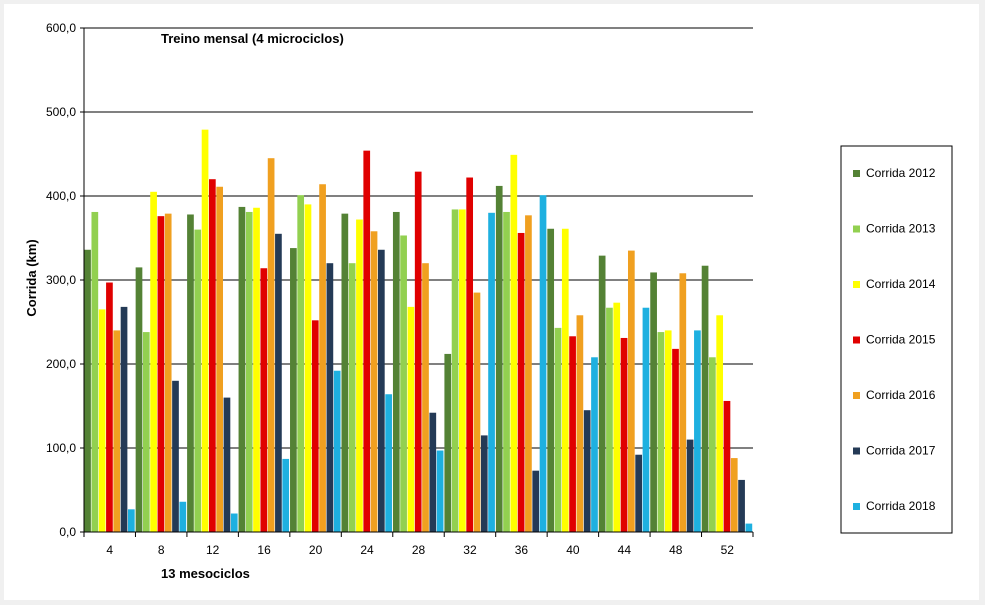 Image resolution: width=985 pixels, height=605 pixels. Describe the element at coordinates (901, 284) in the screenshot. I see `legend-label: Corrida 2014` at that location.